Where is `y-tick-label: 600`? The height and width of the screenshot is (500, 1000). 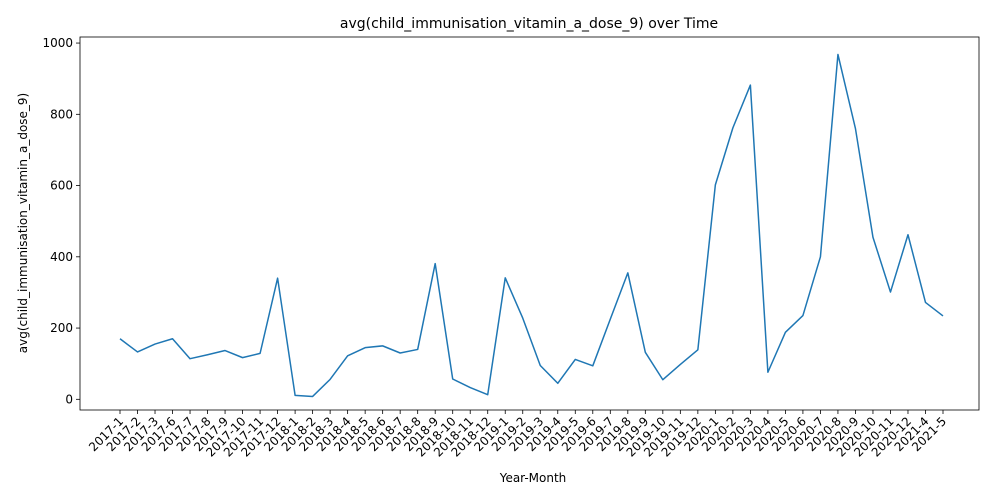
y-tick-label: 600 is located at coordinates (61, 186).